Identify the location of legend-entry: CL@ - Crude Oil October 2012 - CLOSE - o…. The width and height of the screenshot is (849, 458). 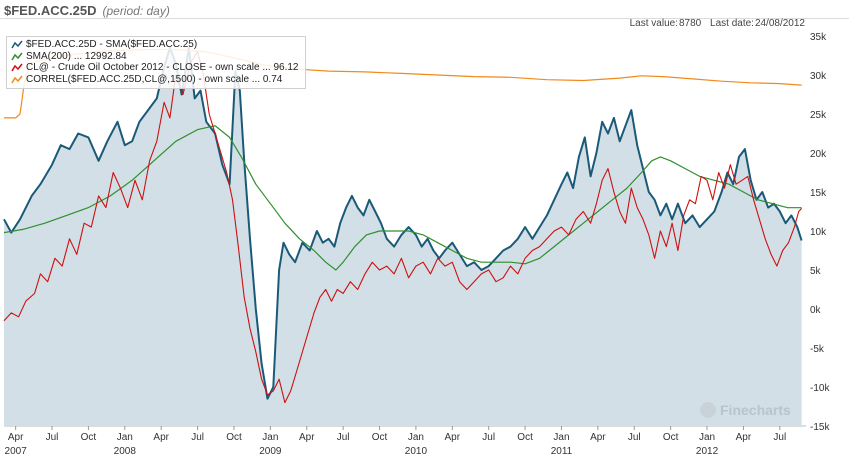
(155, 68).